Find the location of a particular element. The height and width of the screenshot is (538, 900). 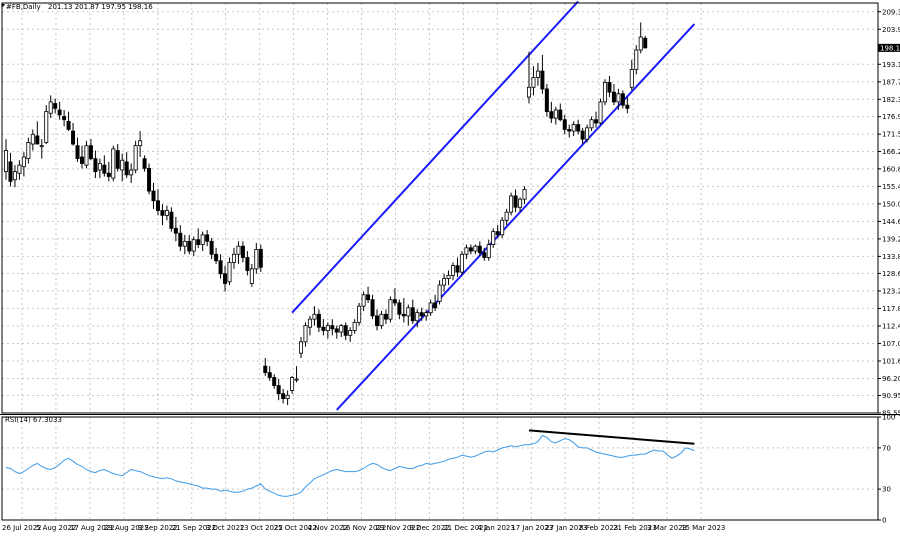

rsi-tick-label: 0 is located at coordinates (884, 521).